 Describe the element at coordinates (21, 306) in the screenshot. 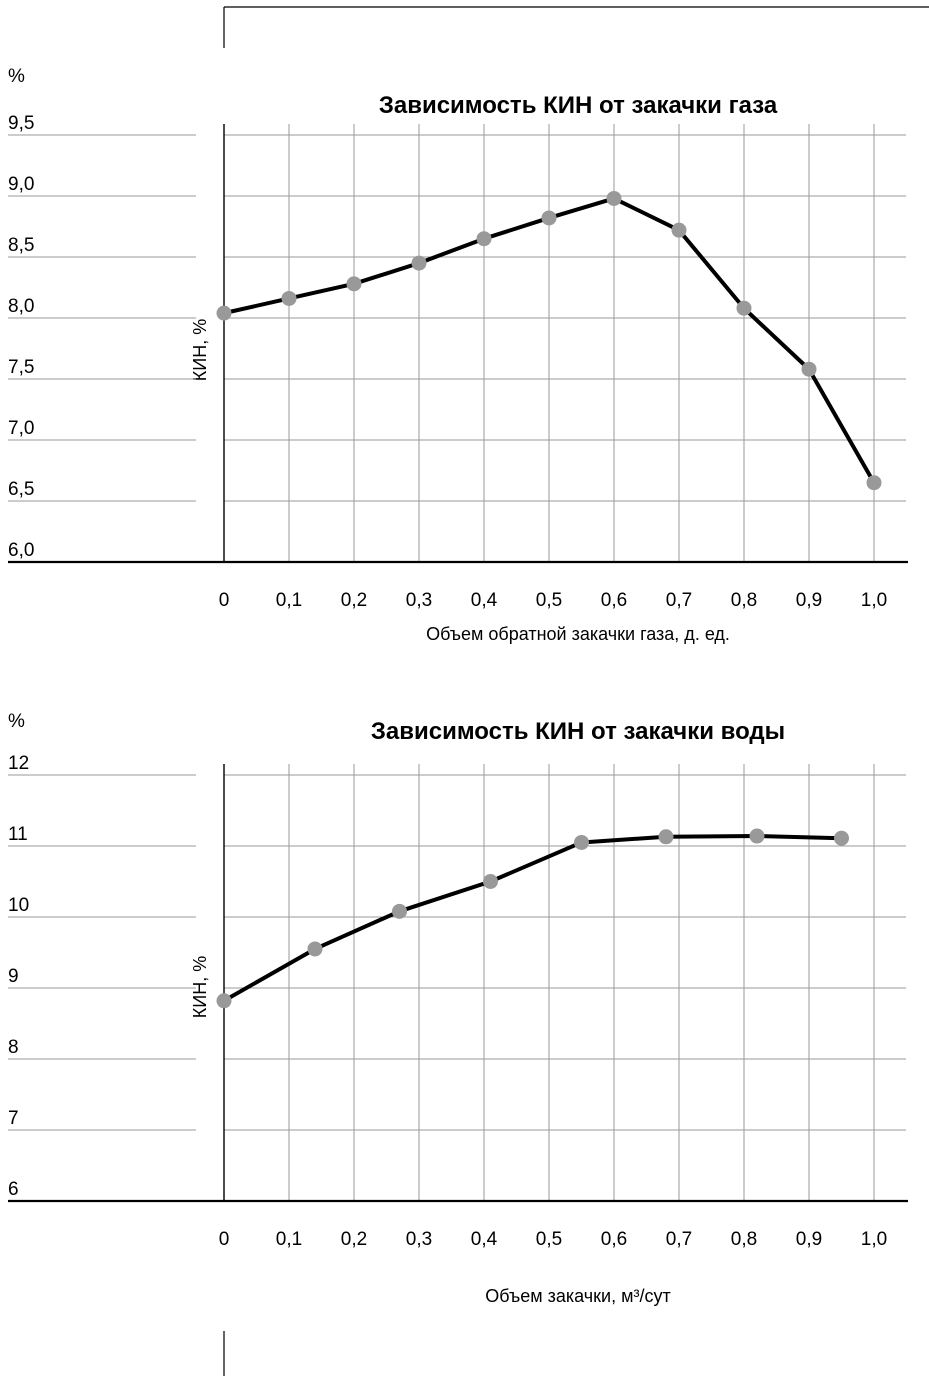

I see `y-tick-label: 8,0` at that location.